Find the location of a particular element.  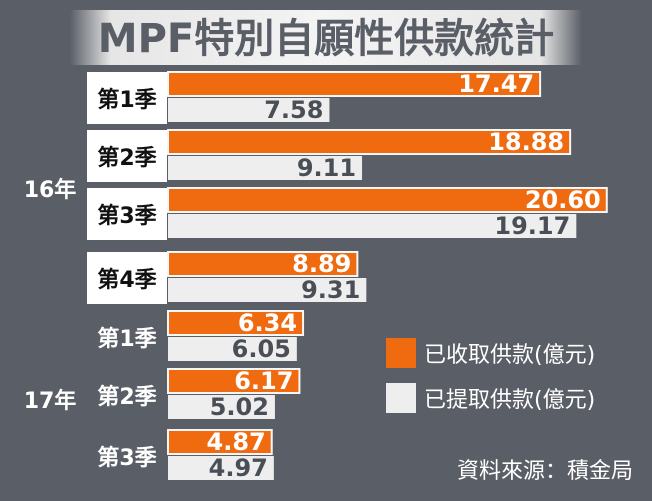

value-label-withdrawn: 5.02 is located at coordinates (239, 407).